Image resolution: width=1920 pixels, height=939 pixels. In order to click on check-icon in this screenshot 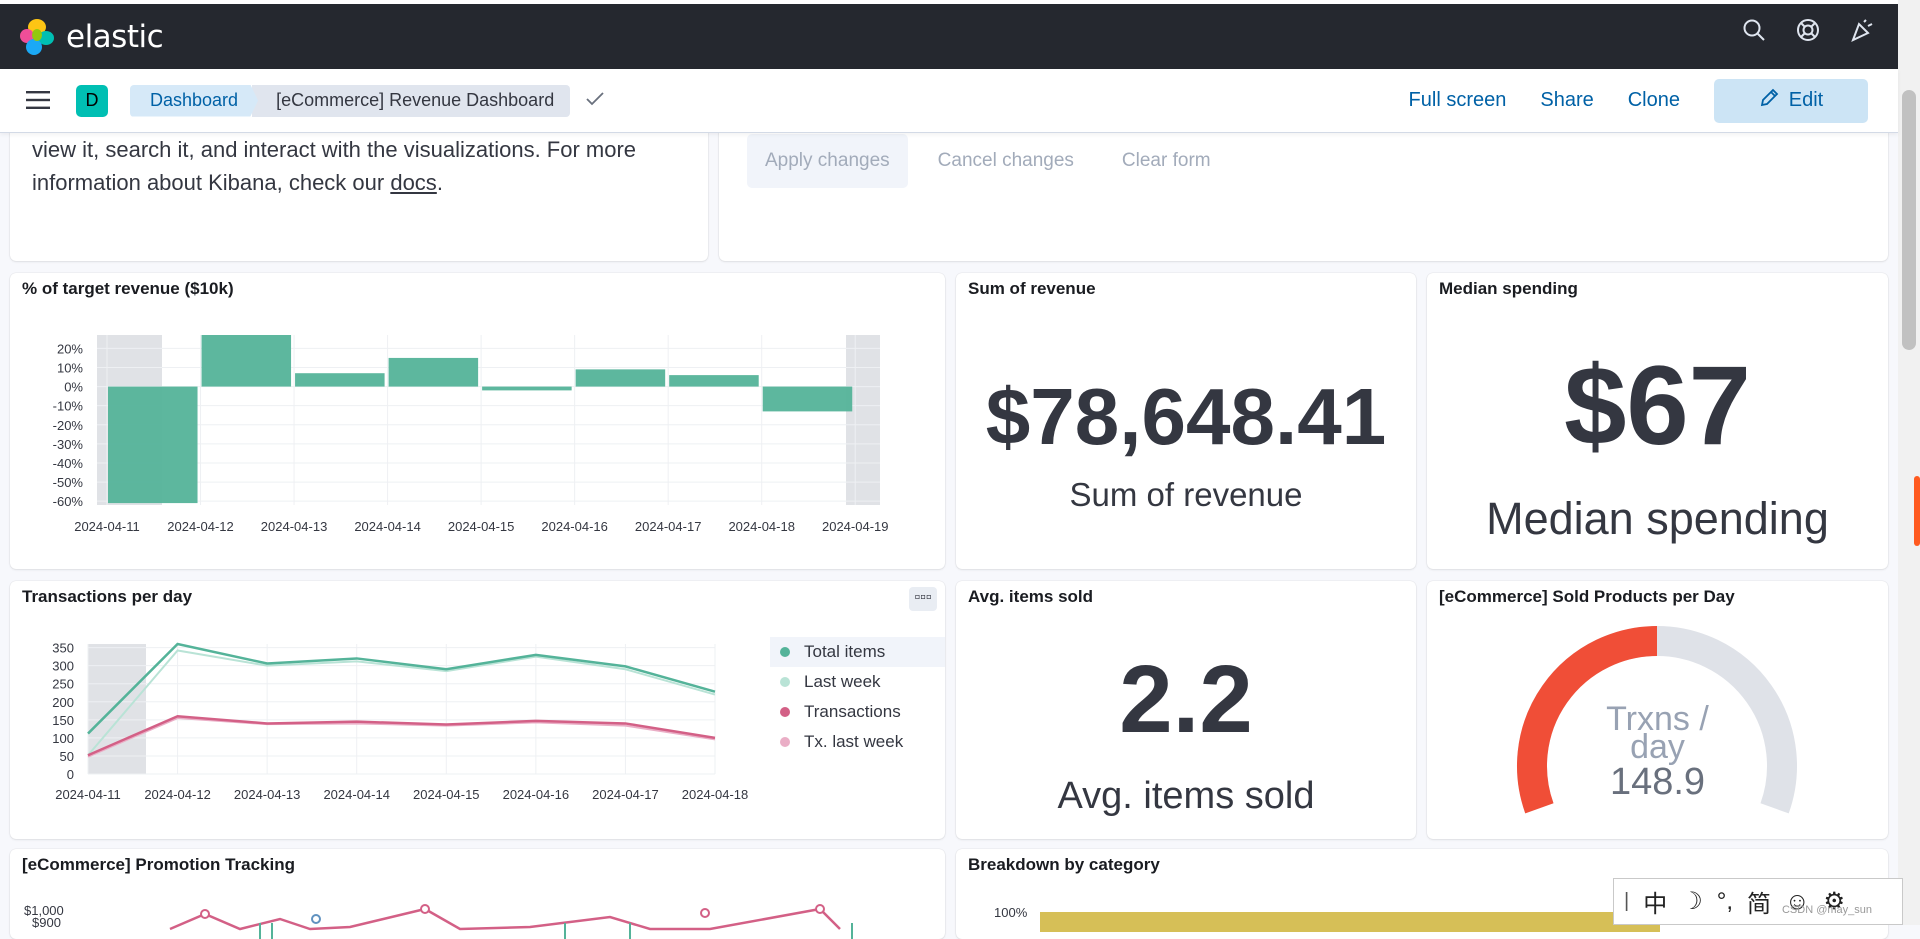, I will do `click(595, 100)`.